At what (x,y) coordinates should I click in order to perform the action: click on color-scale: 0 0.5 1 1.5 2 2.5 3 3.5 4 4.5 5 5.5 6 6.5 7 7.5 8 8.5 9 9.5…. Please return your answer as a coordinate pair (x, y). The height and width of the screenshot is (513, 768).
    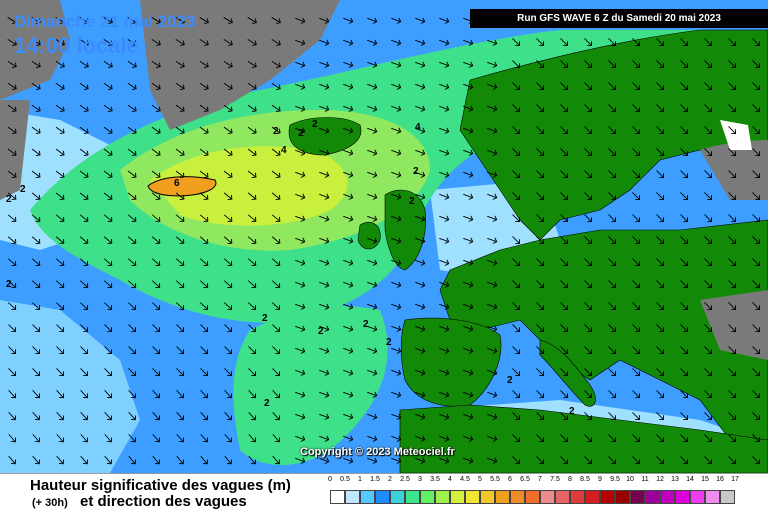
    Looking at the image, I should click on (539, 493).